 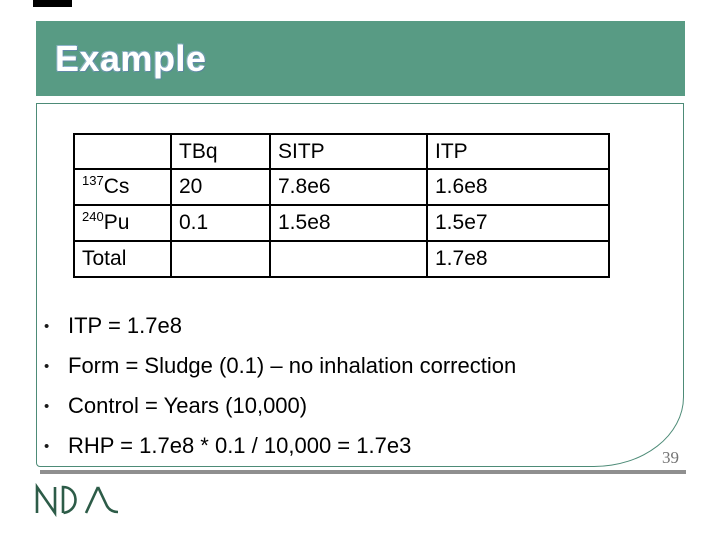 I want to click on isotope-mass: 240, so click(x=93, y=216).